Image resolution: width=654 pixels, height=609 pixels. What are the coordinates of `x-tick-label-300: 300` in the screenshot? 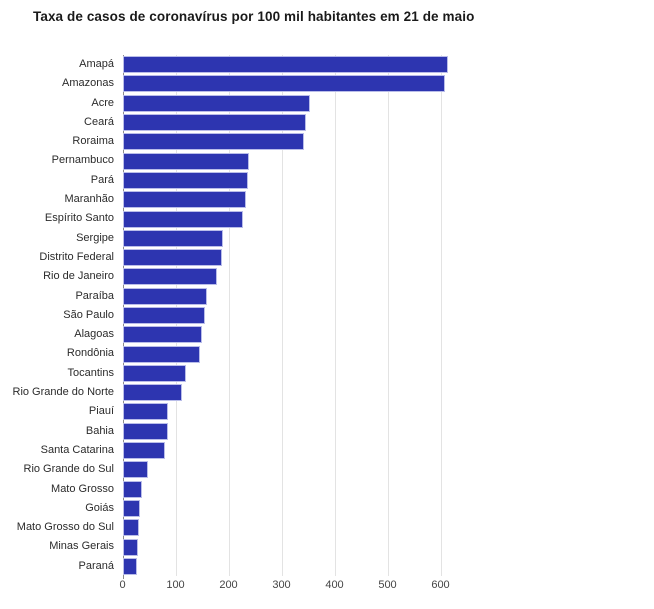 It's located at (281, 585).